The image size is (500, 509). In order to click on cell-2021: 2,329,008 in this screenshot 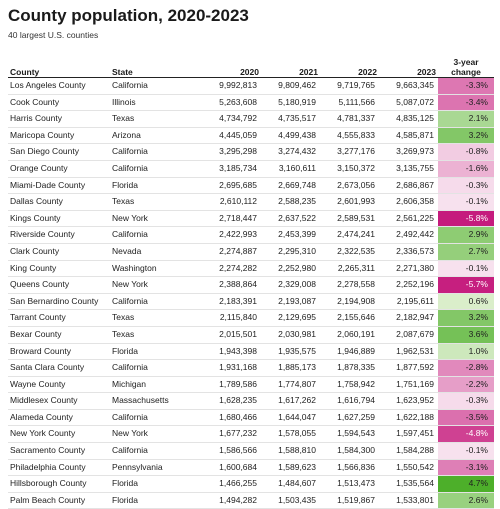, I will do `click(290, 285)`.